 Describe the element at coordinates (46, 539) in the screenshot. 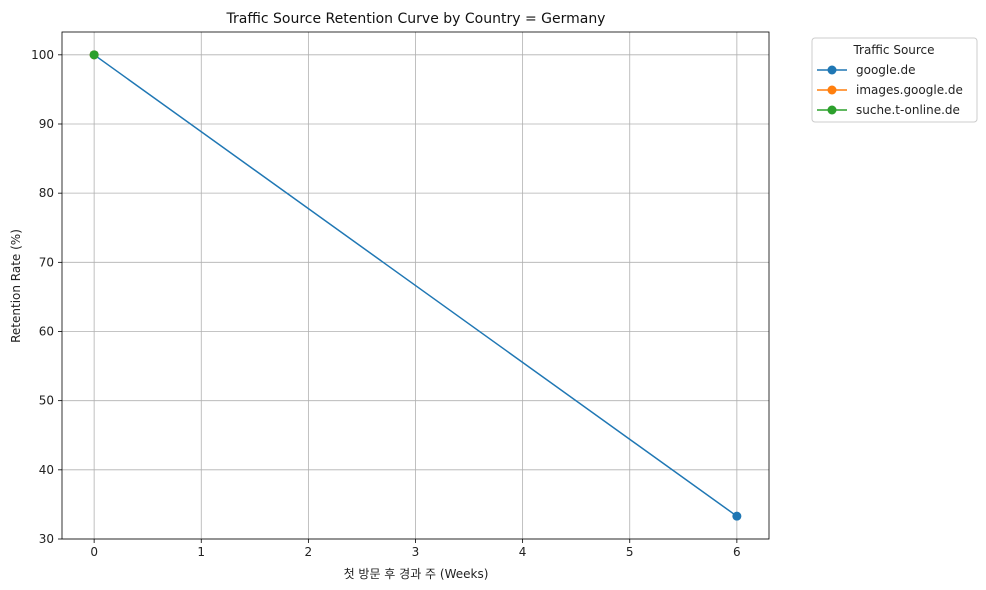

I see `y-tick-label: 30` at that location.